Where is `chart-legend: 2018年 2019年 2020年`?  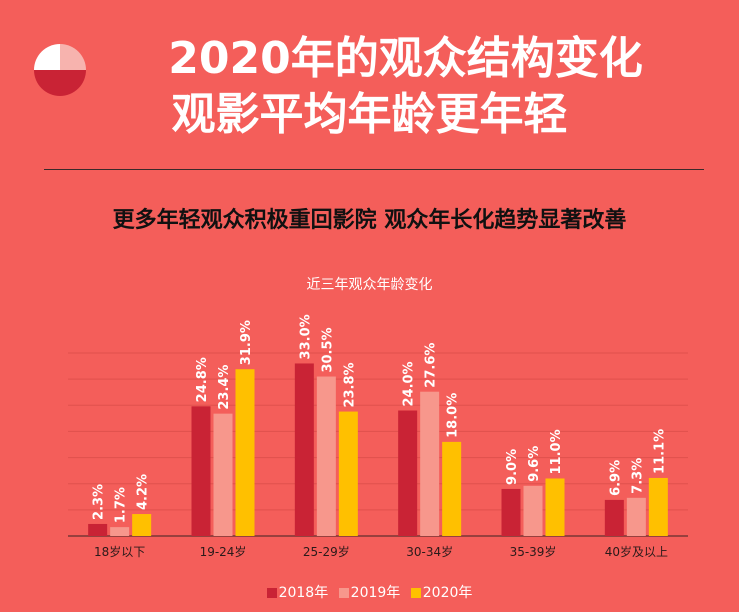
chart-legend: 2018年 2019年 2020年 is located at coordinates (369, 592).